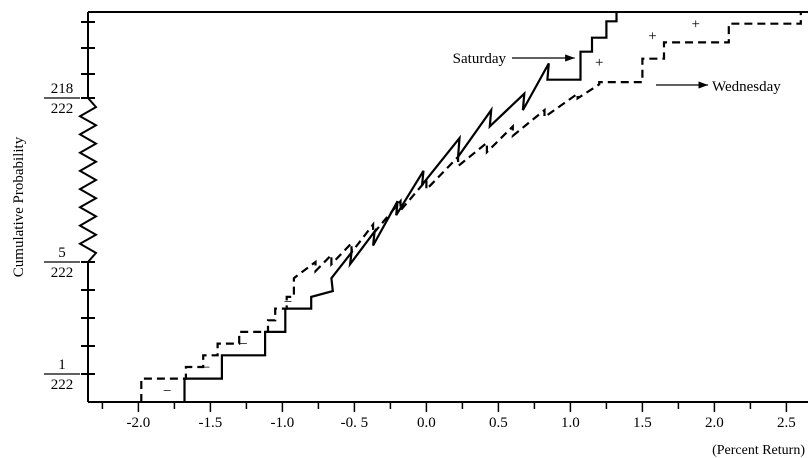 The image size is (808, 458). I want to click on y-tick-numerator: 218, so click(62, 89).